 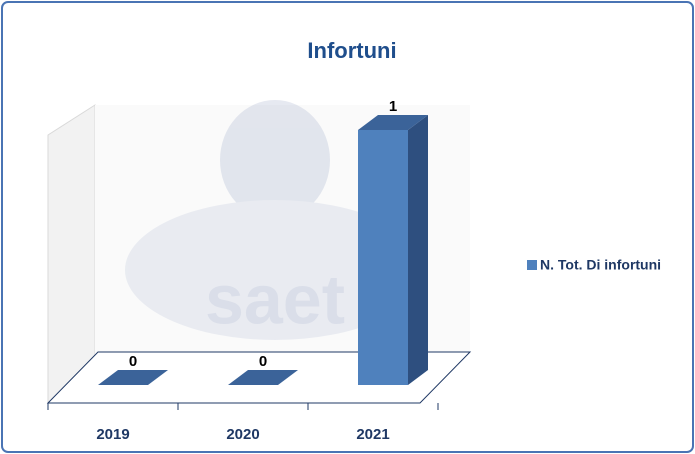 What do you see at coordinates (71, 254) in the screenshot?
I see `back-wall` at bounding box center [71, 254].